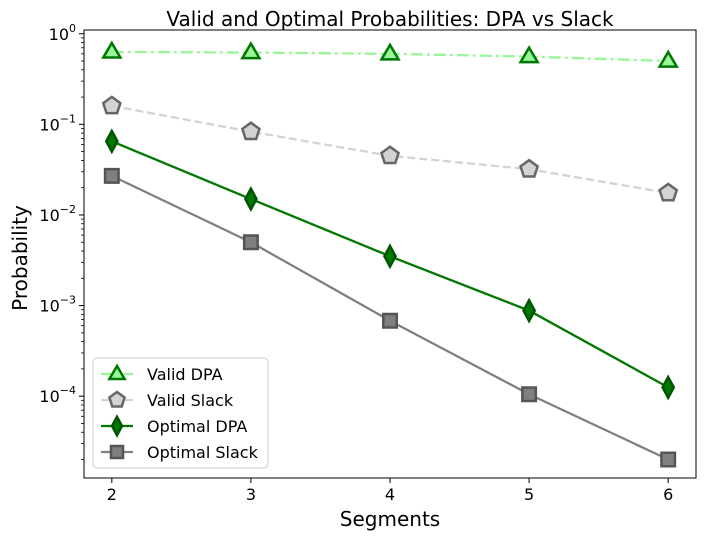 The image size is (706, 540). I want to click on legend-box, so click(180, 413).